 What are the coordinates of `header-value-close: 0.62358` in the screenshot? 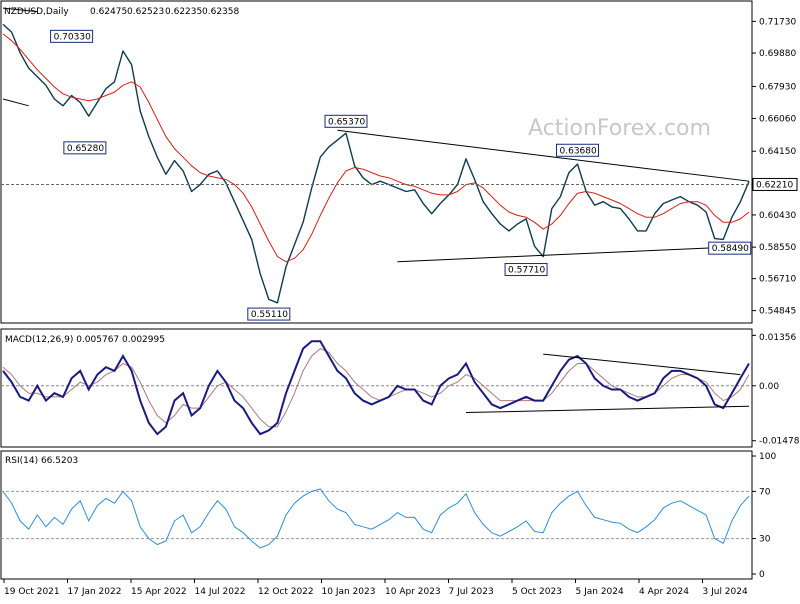 It's located at (220, 12).